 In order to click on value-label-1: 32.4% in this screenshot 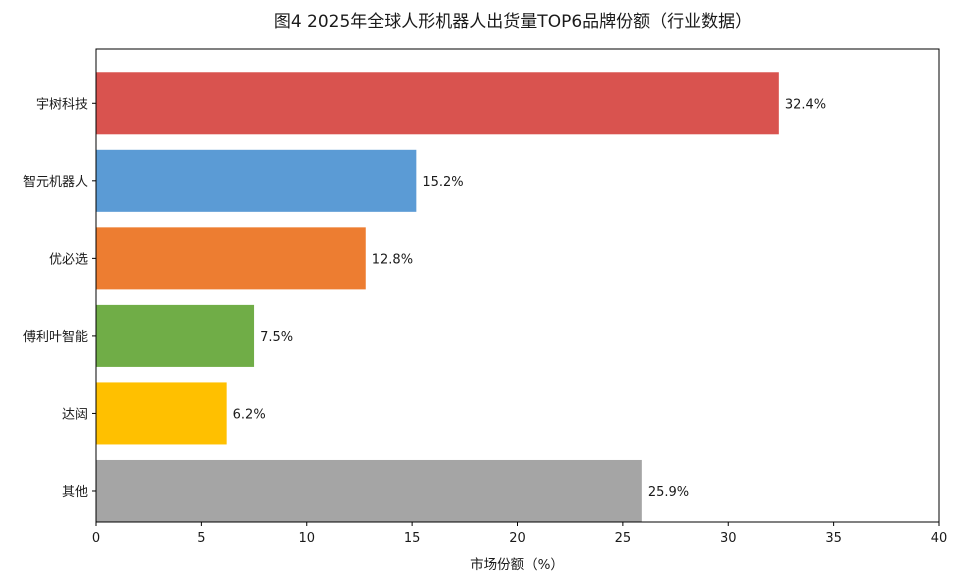, I will do `click(805, 104)`.